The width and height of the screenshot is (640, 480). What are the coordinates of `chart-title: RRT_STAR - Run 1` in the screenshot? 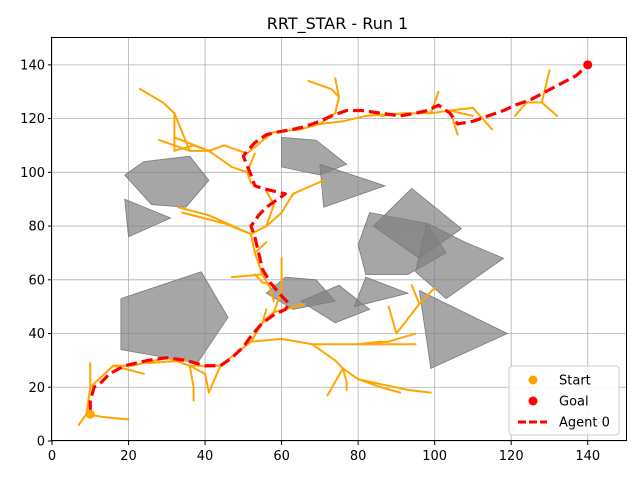 It's located at (337, 24).